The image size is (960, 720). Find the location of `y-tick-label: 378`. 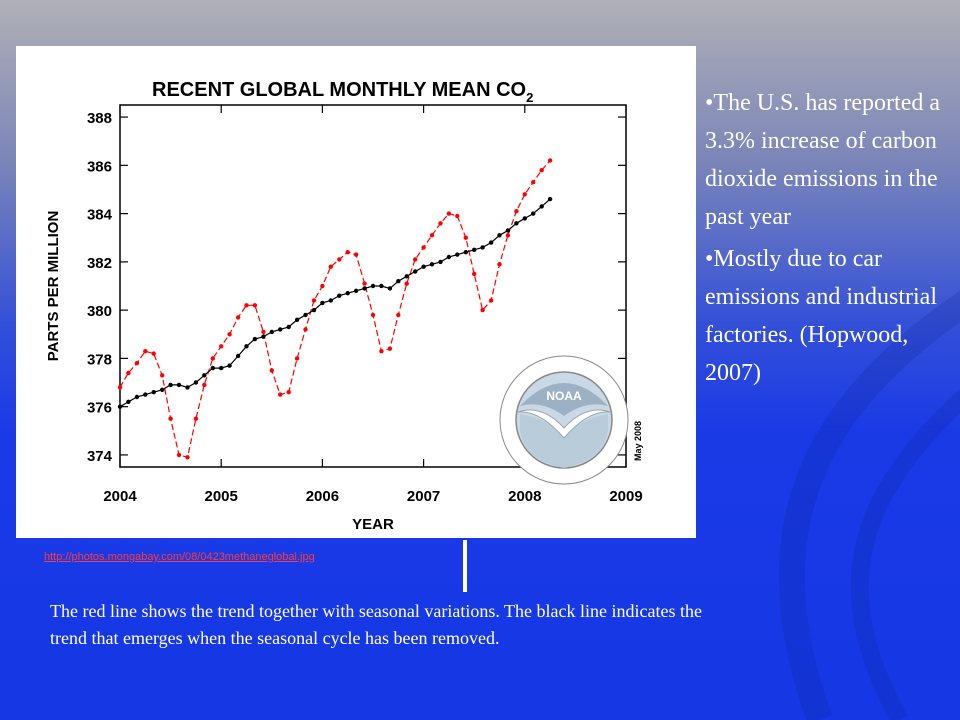

y-tick-label: 378 is located at coordinates (99, 359).